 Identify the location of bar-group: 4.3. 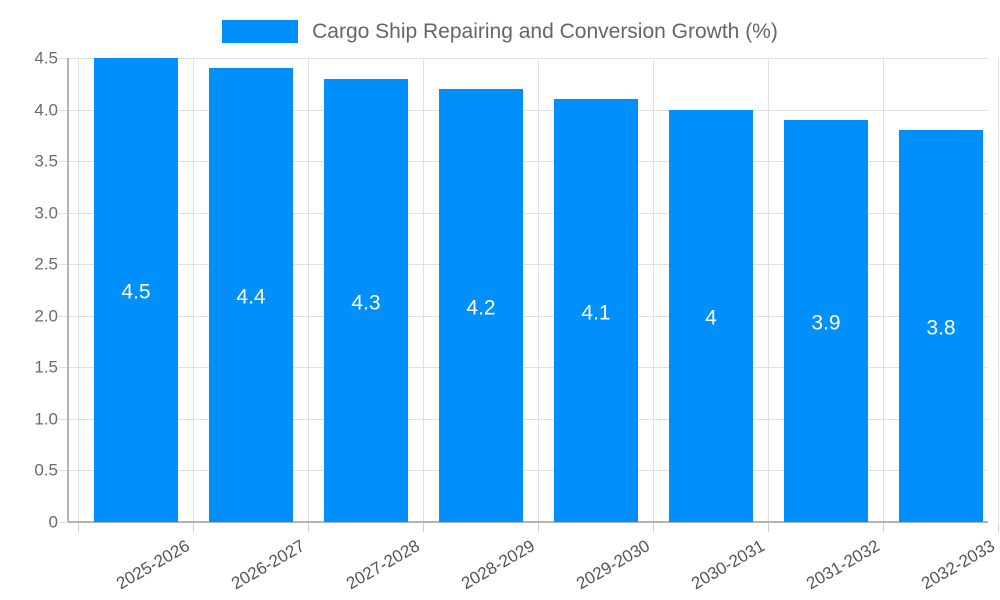
(366, 290).